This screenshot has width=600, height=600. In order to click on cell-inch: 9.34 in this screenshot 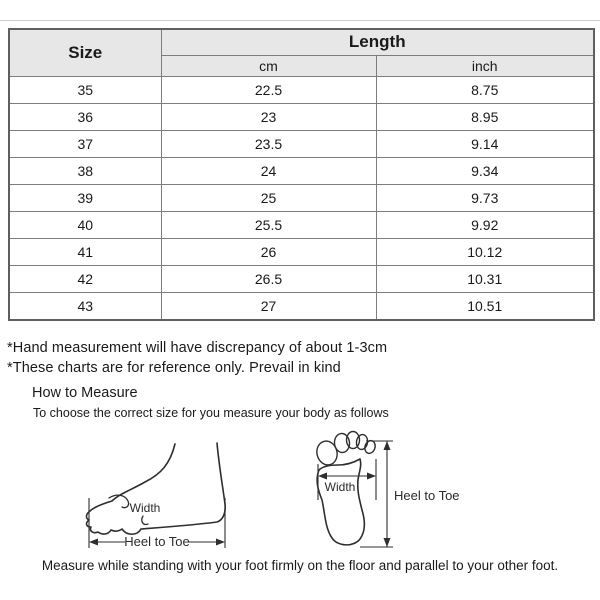, I will do `click(485, 170)`.